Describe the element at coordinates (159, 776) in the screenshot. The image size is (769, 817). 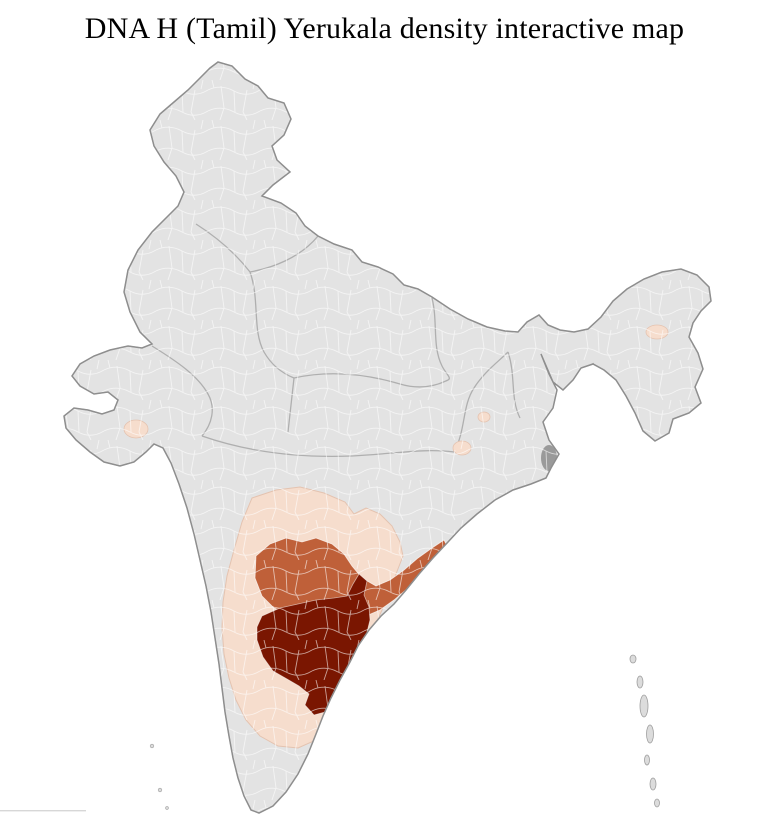
I see `lakshadweep-islands` at that location.